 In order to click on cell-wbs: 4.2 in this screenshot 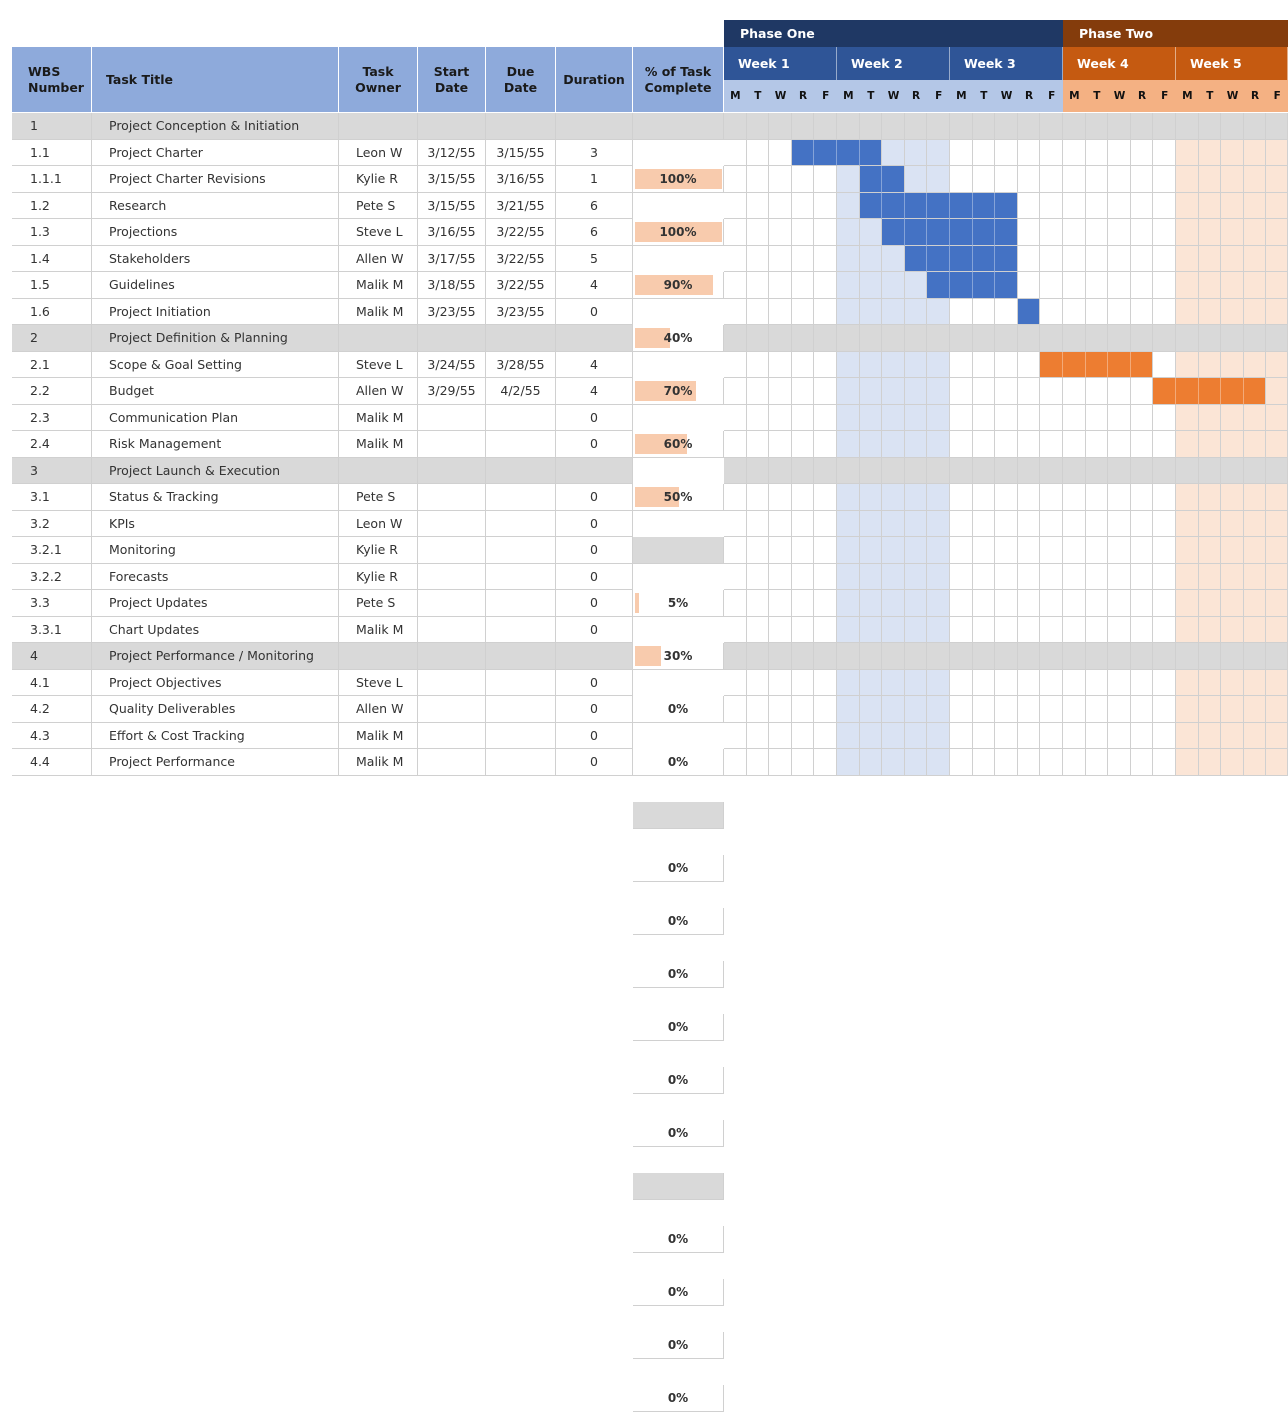, I will do `click(52, 709)`.